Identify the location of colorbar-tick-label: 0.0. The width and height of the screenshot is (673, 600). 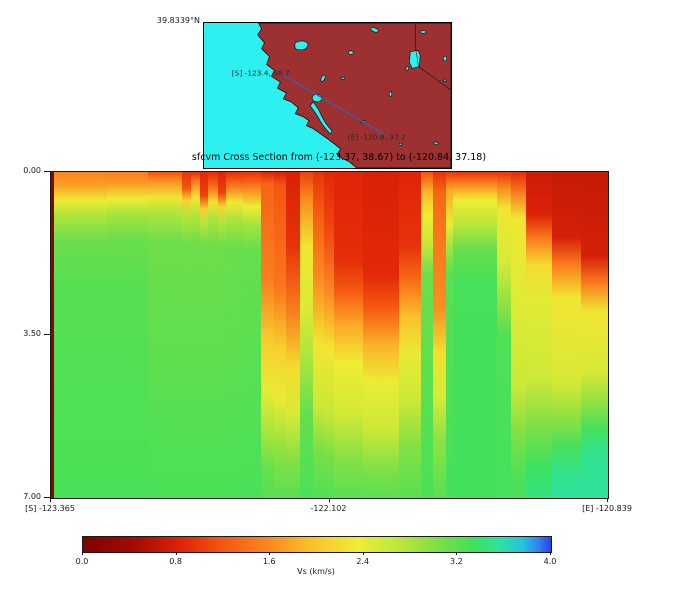
(82, 561).